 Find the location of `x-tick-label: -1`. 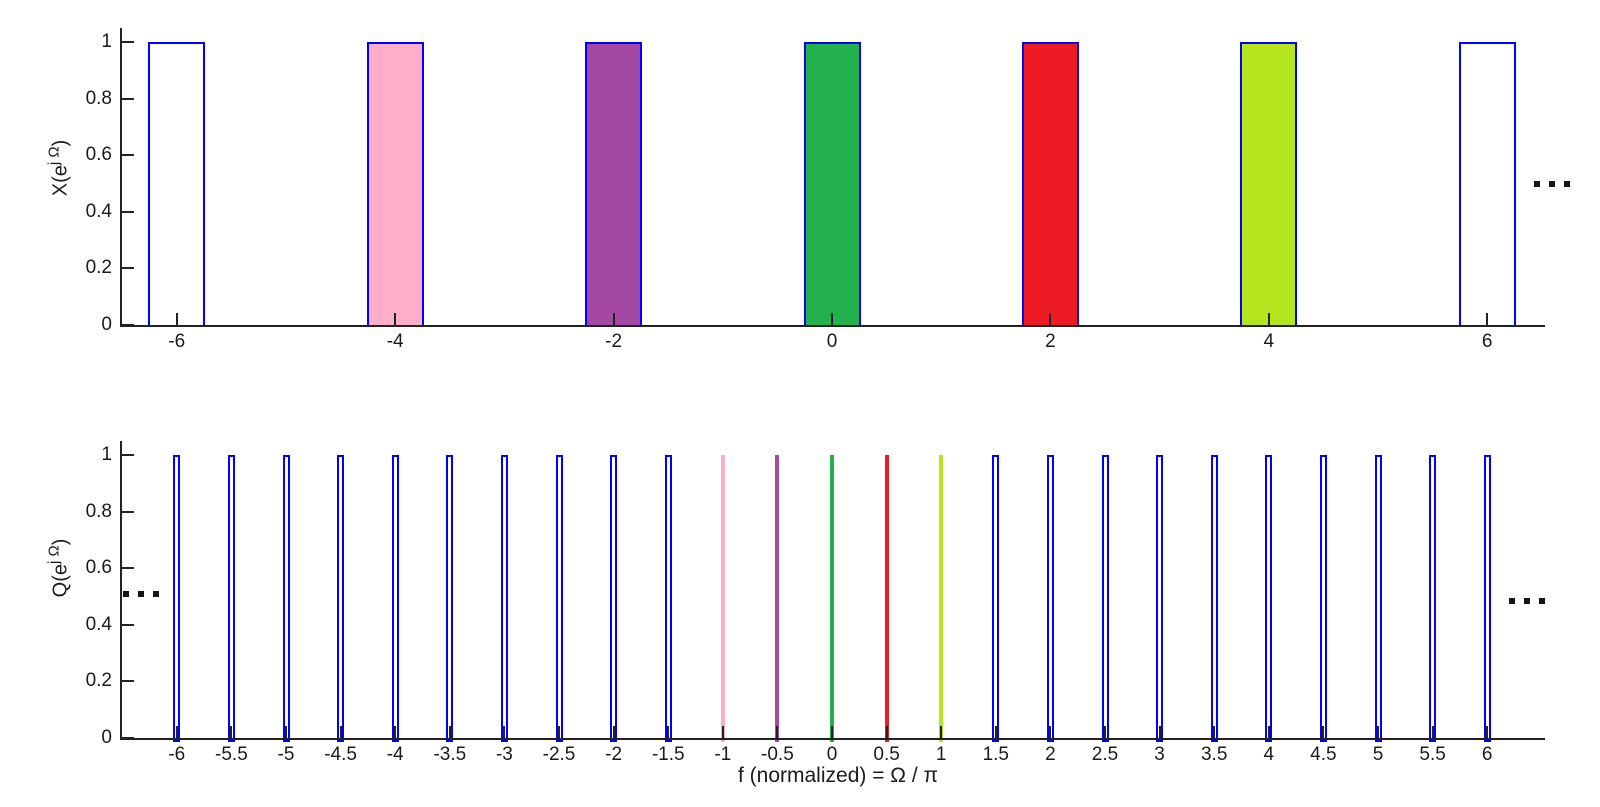

x-tick-label: -1 is located at coordinates (723, 754).